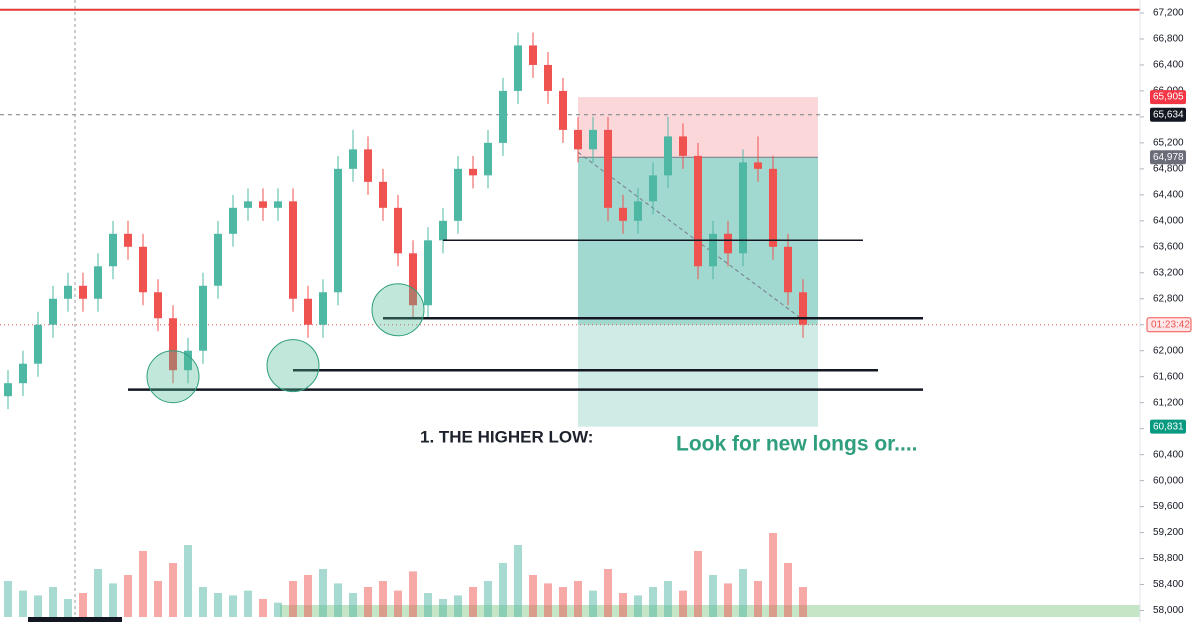 The image size is (1200, 622). What do you see at coordinates (1168, 65) in the screenshot?
I see `y-tick-label: 66,400` at bounding box center [1168, 65].